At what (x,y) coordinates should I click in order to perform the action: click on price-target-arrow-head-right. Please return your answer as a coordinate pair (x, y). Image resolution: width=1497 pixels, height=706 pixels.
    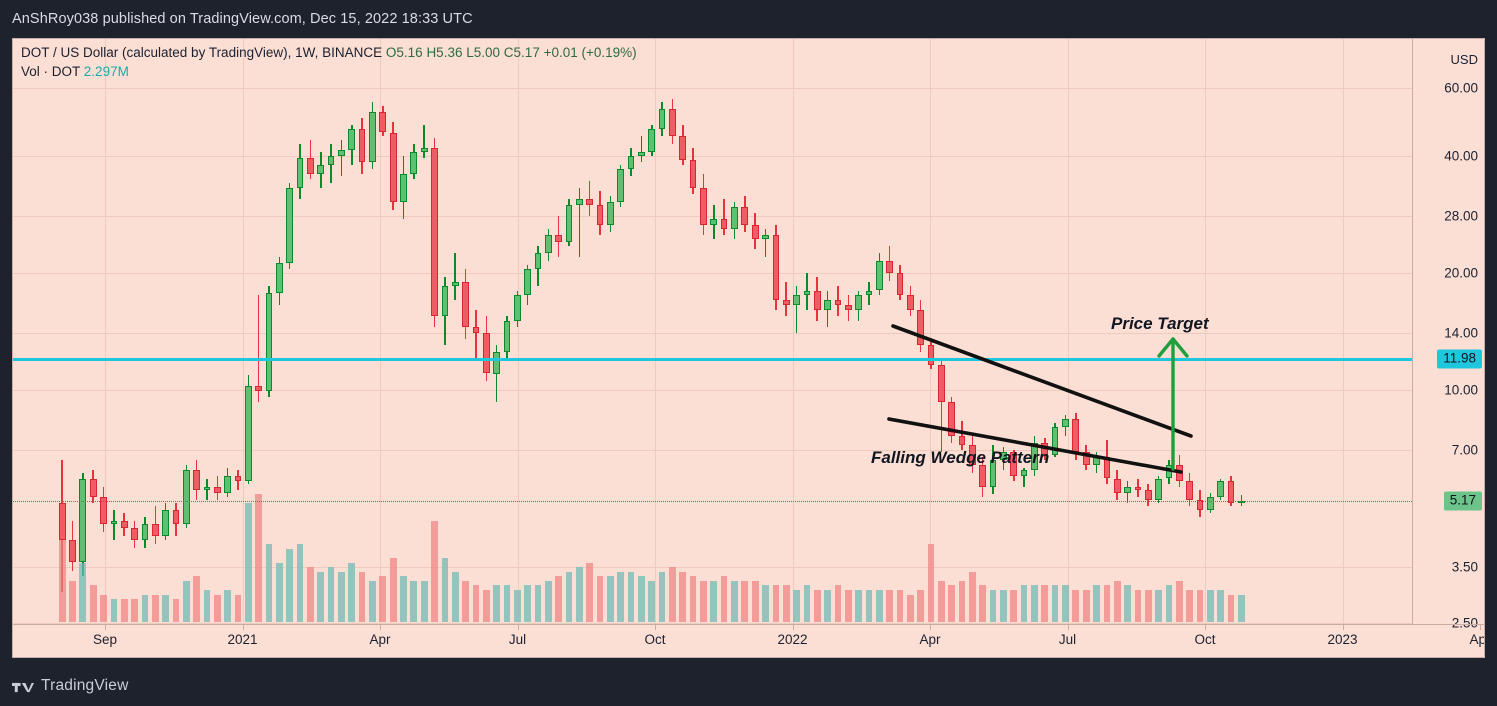
    Looking at the image, I should click on (1180, 347).